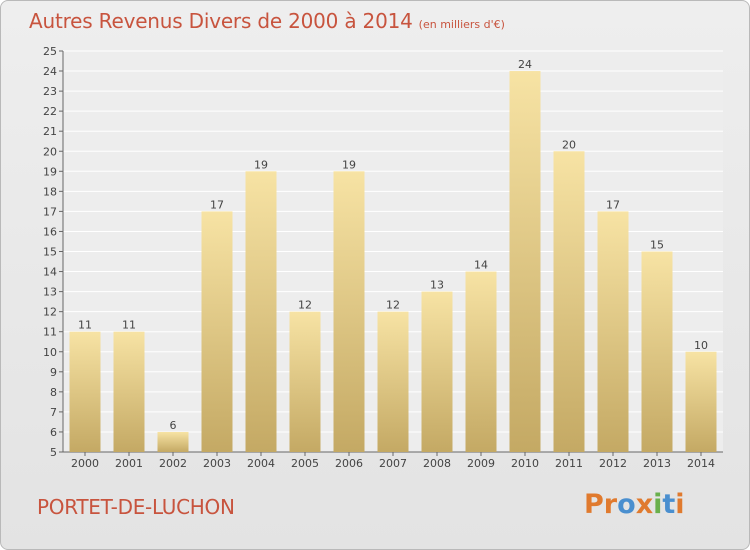 This screenshot has width=750, height=550. What do you see at coordinates (50, 151) in the screenshot?
I see `y-tick-label: 20` at bounding box center [50, 151].